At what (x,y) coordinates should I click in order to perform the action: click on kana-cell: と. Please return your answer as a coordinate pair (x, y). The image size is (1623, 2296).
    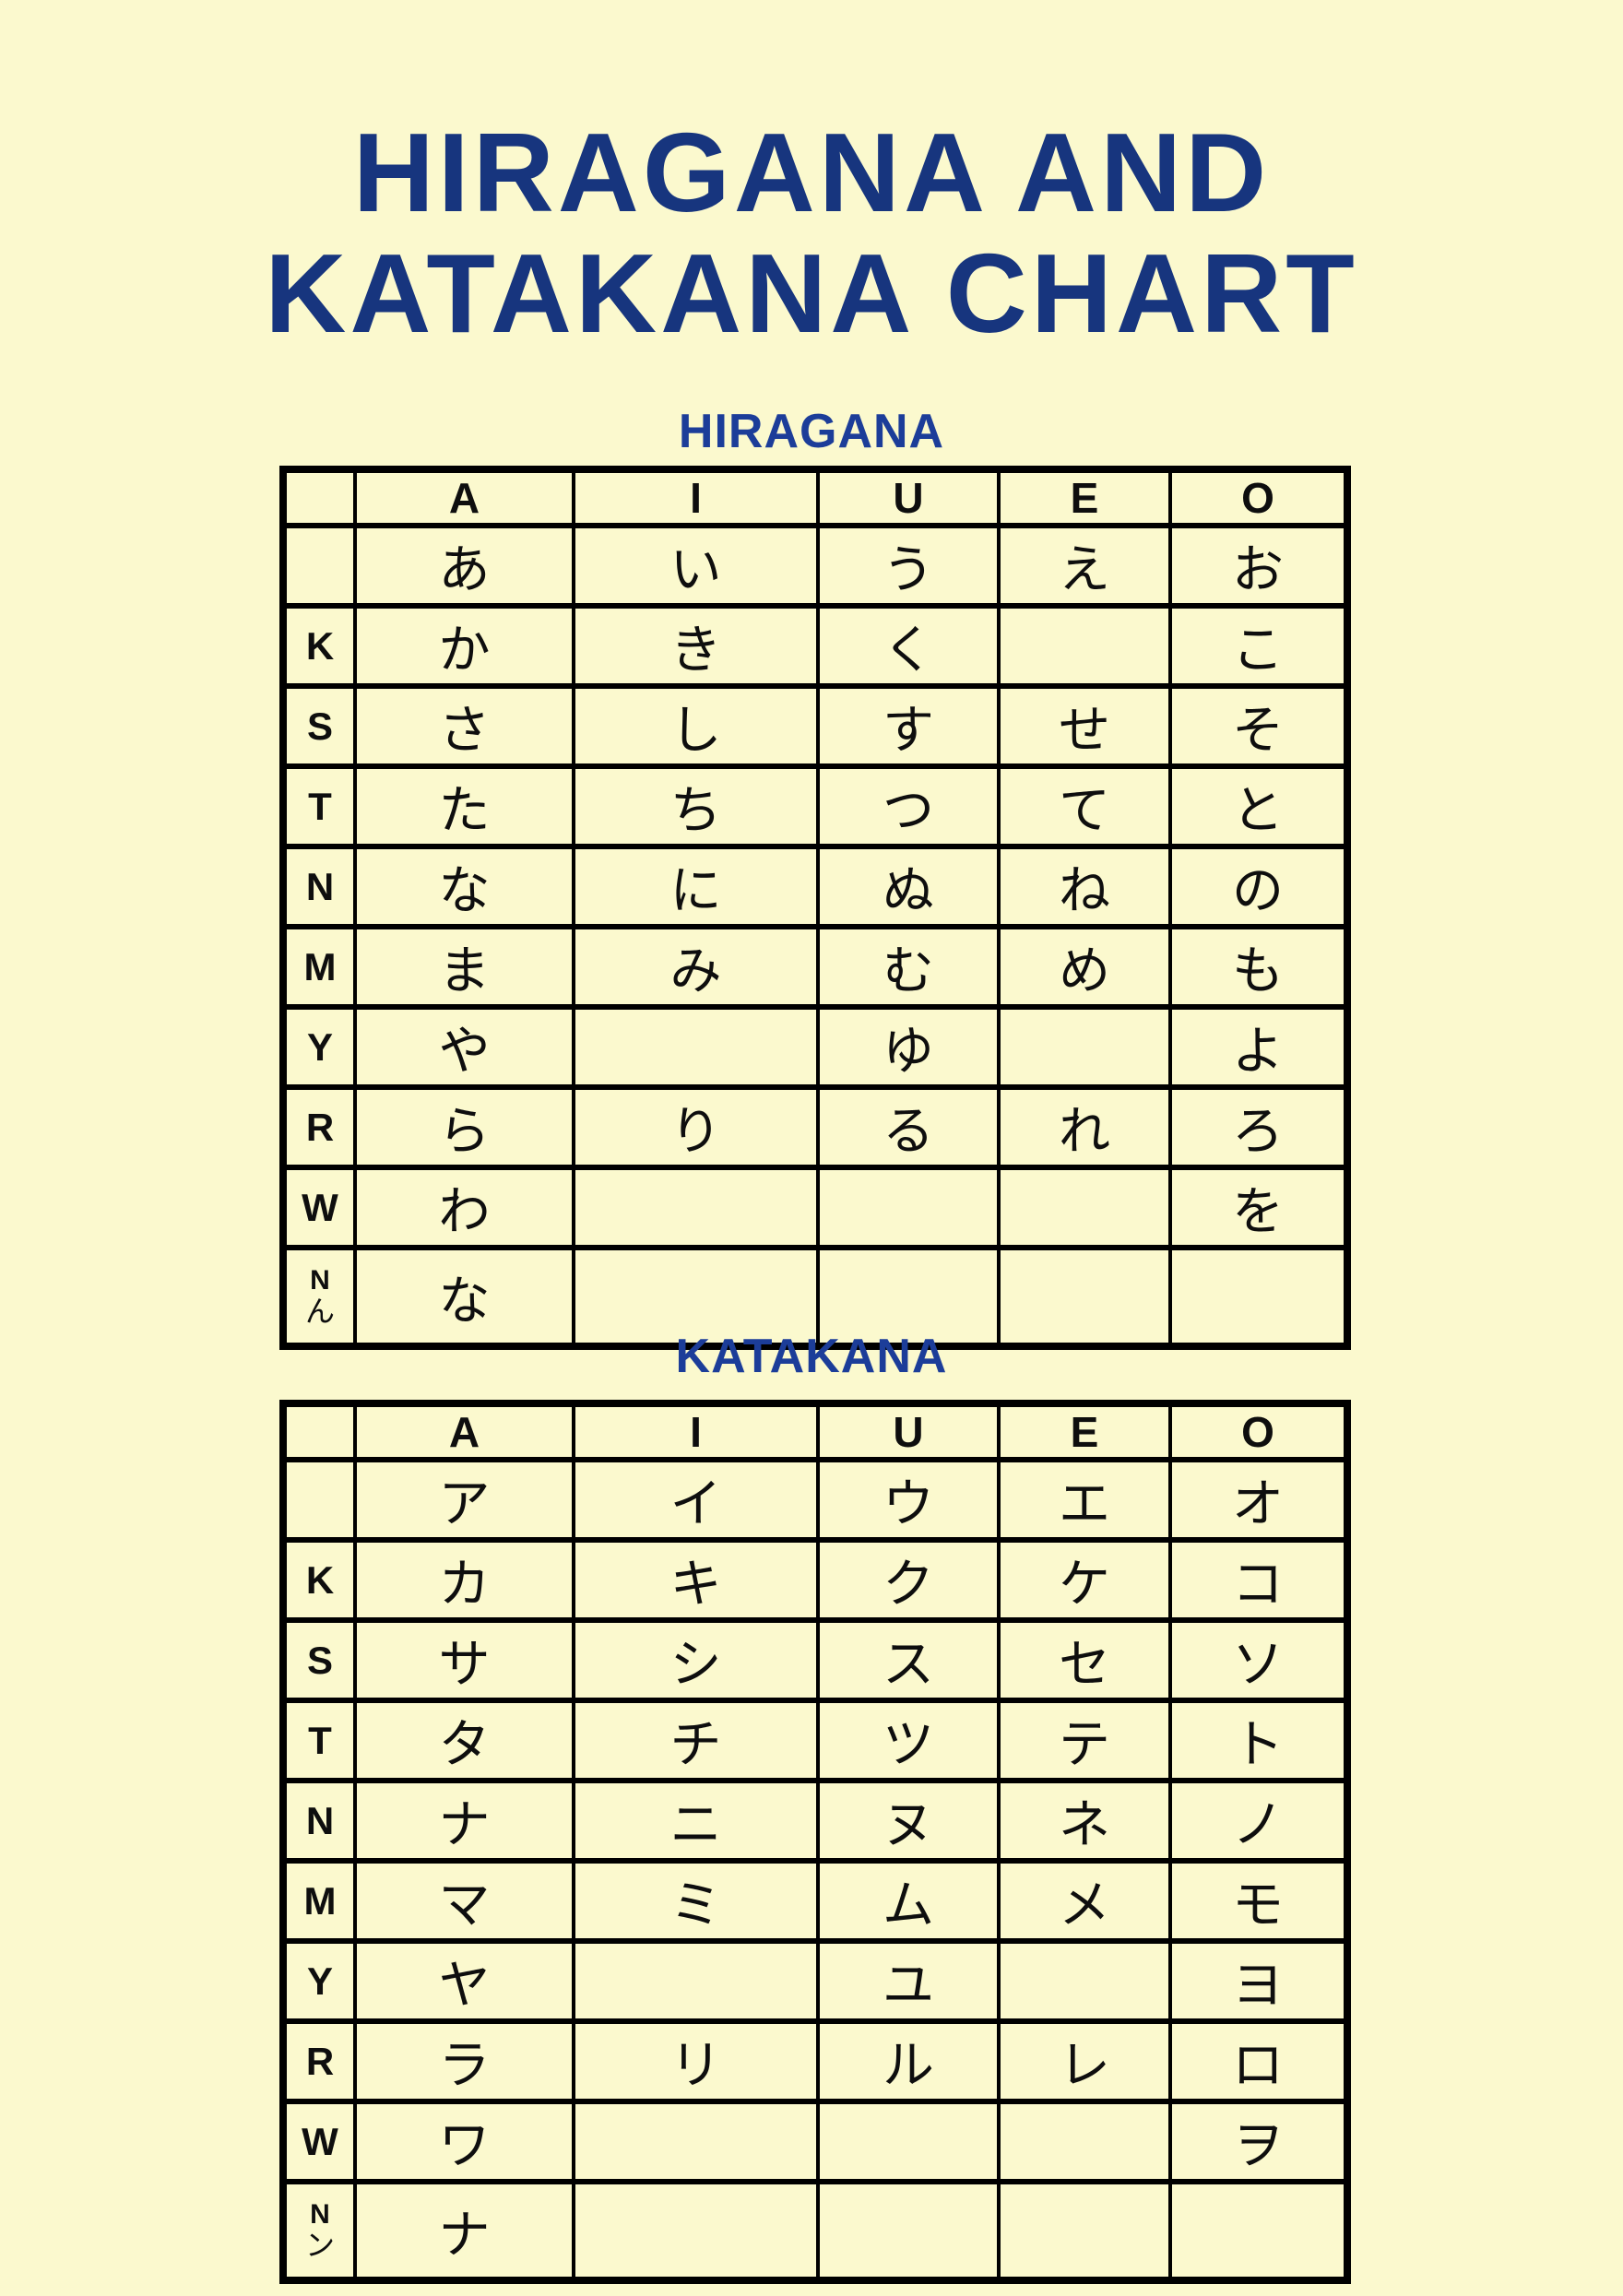
    Looking at the image, I should click on (1258, 806).